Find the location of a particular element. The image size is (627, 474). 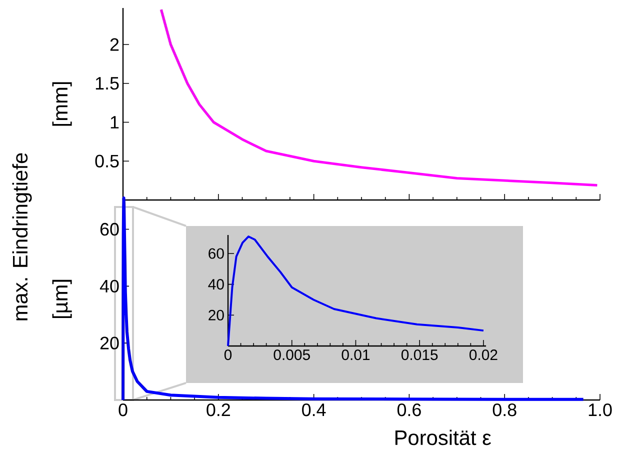

y-tick-label: 1.5 is located at coordinates (107, 83).